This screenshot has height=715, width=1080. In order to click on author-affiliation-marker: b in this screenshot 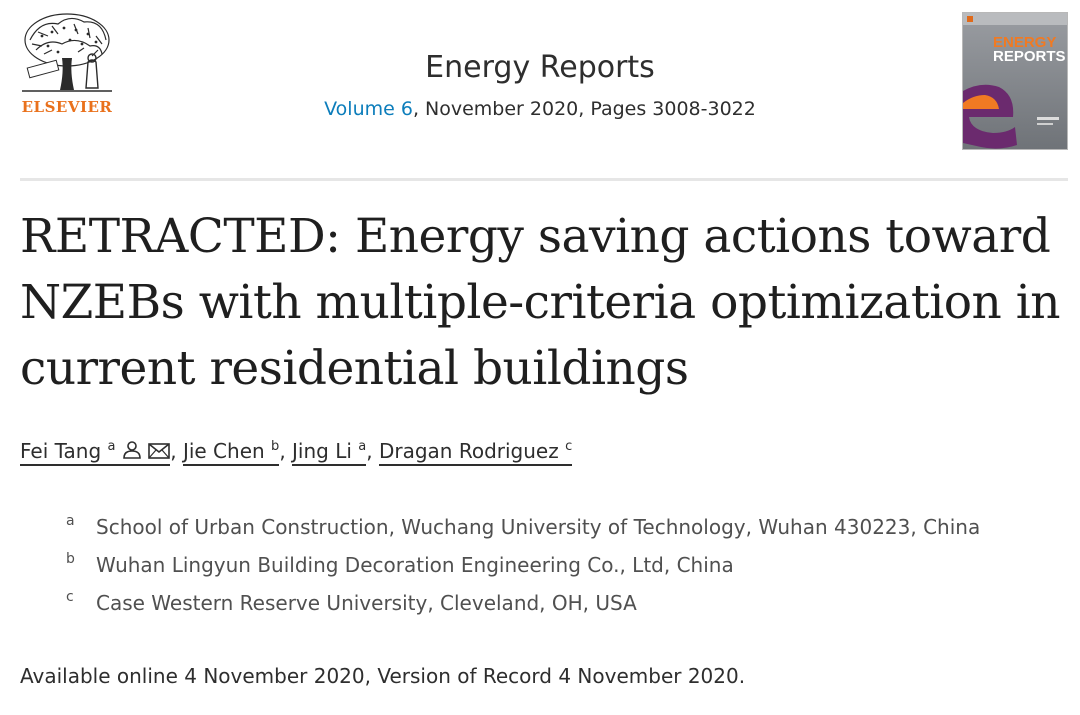, I will do `click(275, 446)`.